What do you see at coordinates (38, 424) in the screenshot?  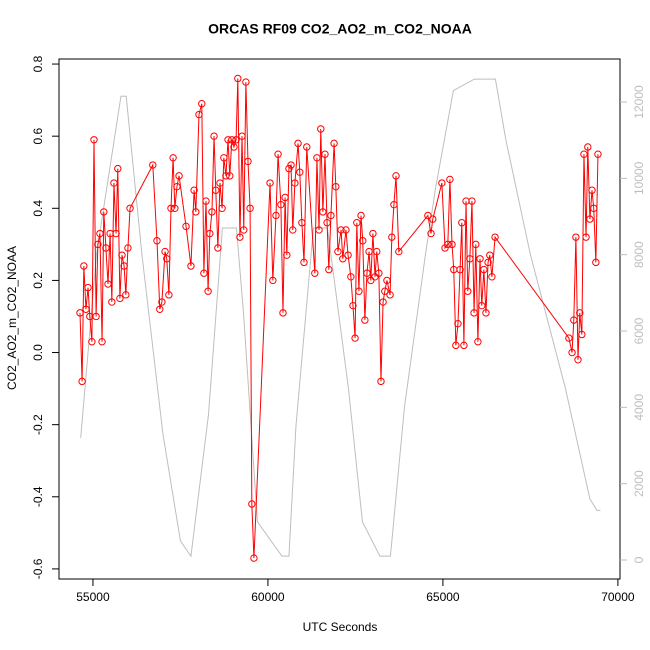 I see `y-tick-label: -0.2` at bounding box center [38, 424].